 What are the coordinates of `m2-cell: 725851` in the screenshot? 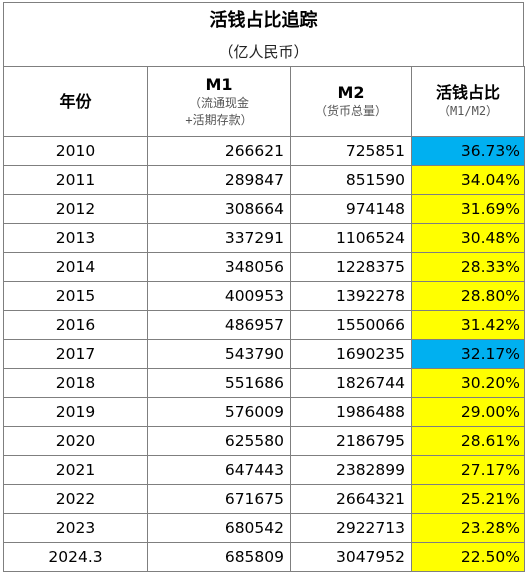 It's located at (351, 151).